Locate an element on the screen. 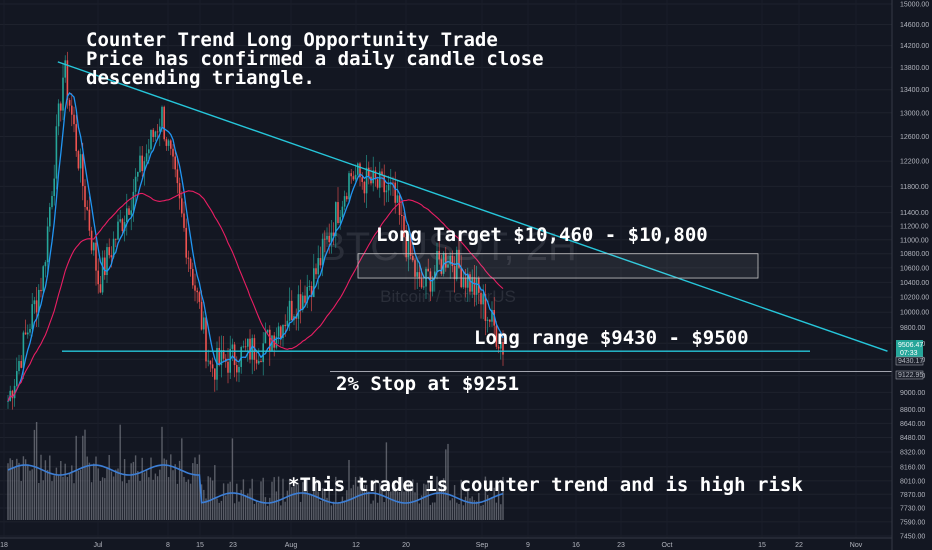 This screenshot has width=932, height=550. time-axis: 18 Jul 8 15 23 Aug 12 20 Sep 9 16 23 Oct 15 22 Nov is located at coordinates (446, 543).